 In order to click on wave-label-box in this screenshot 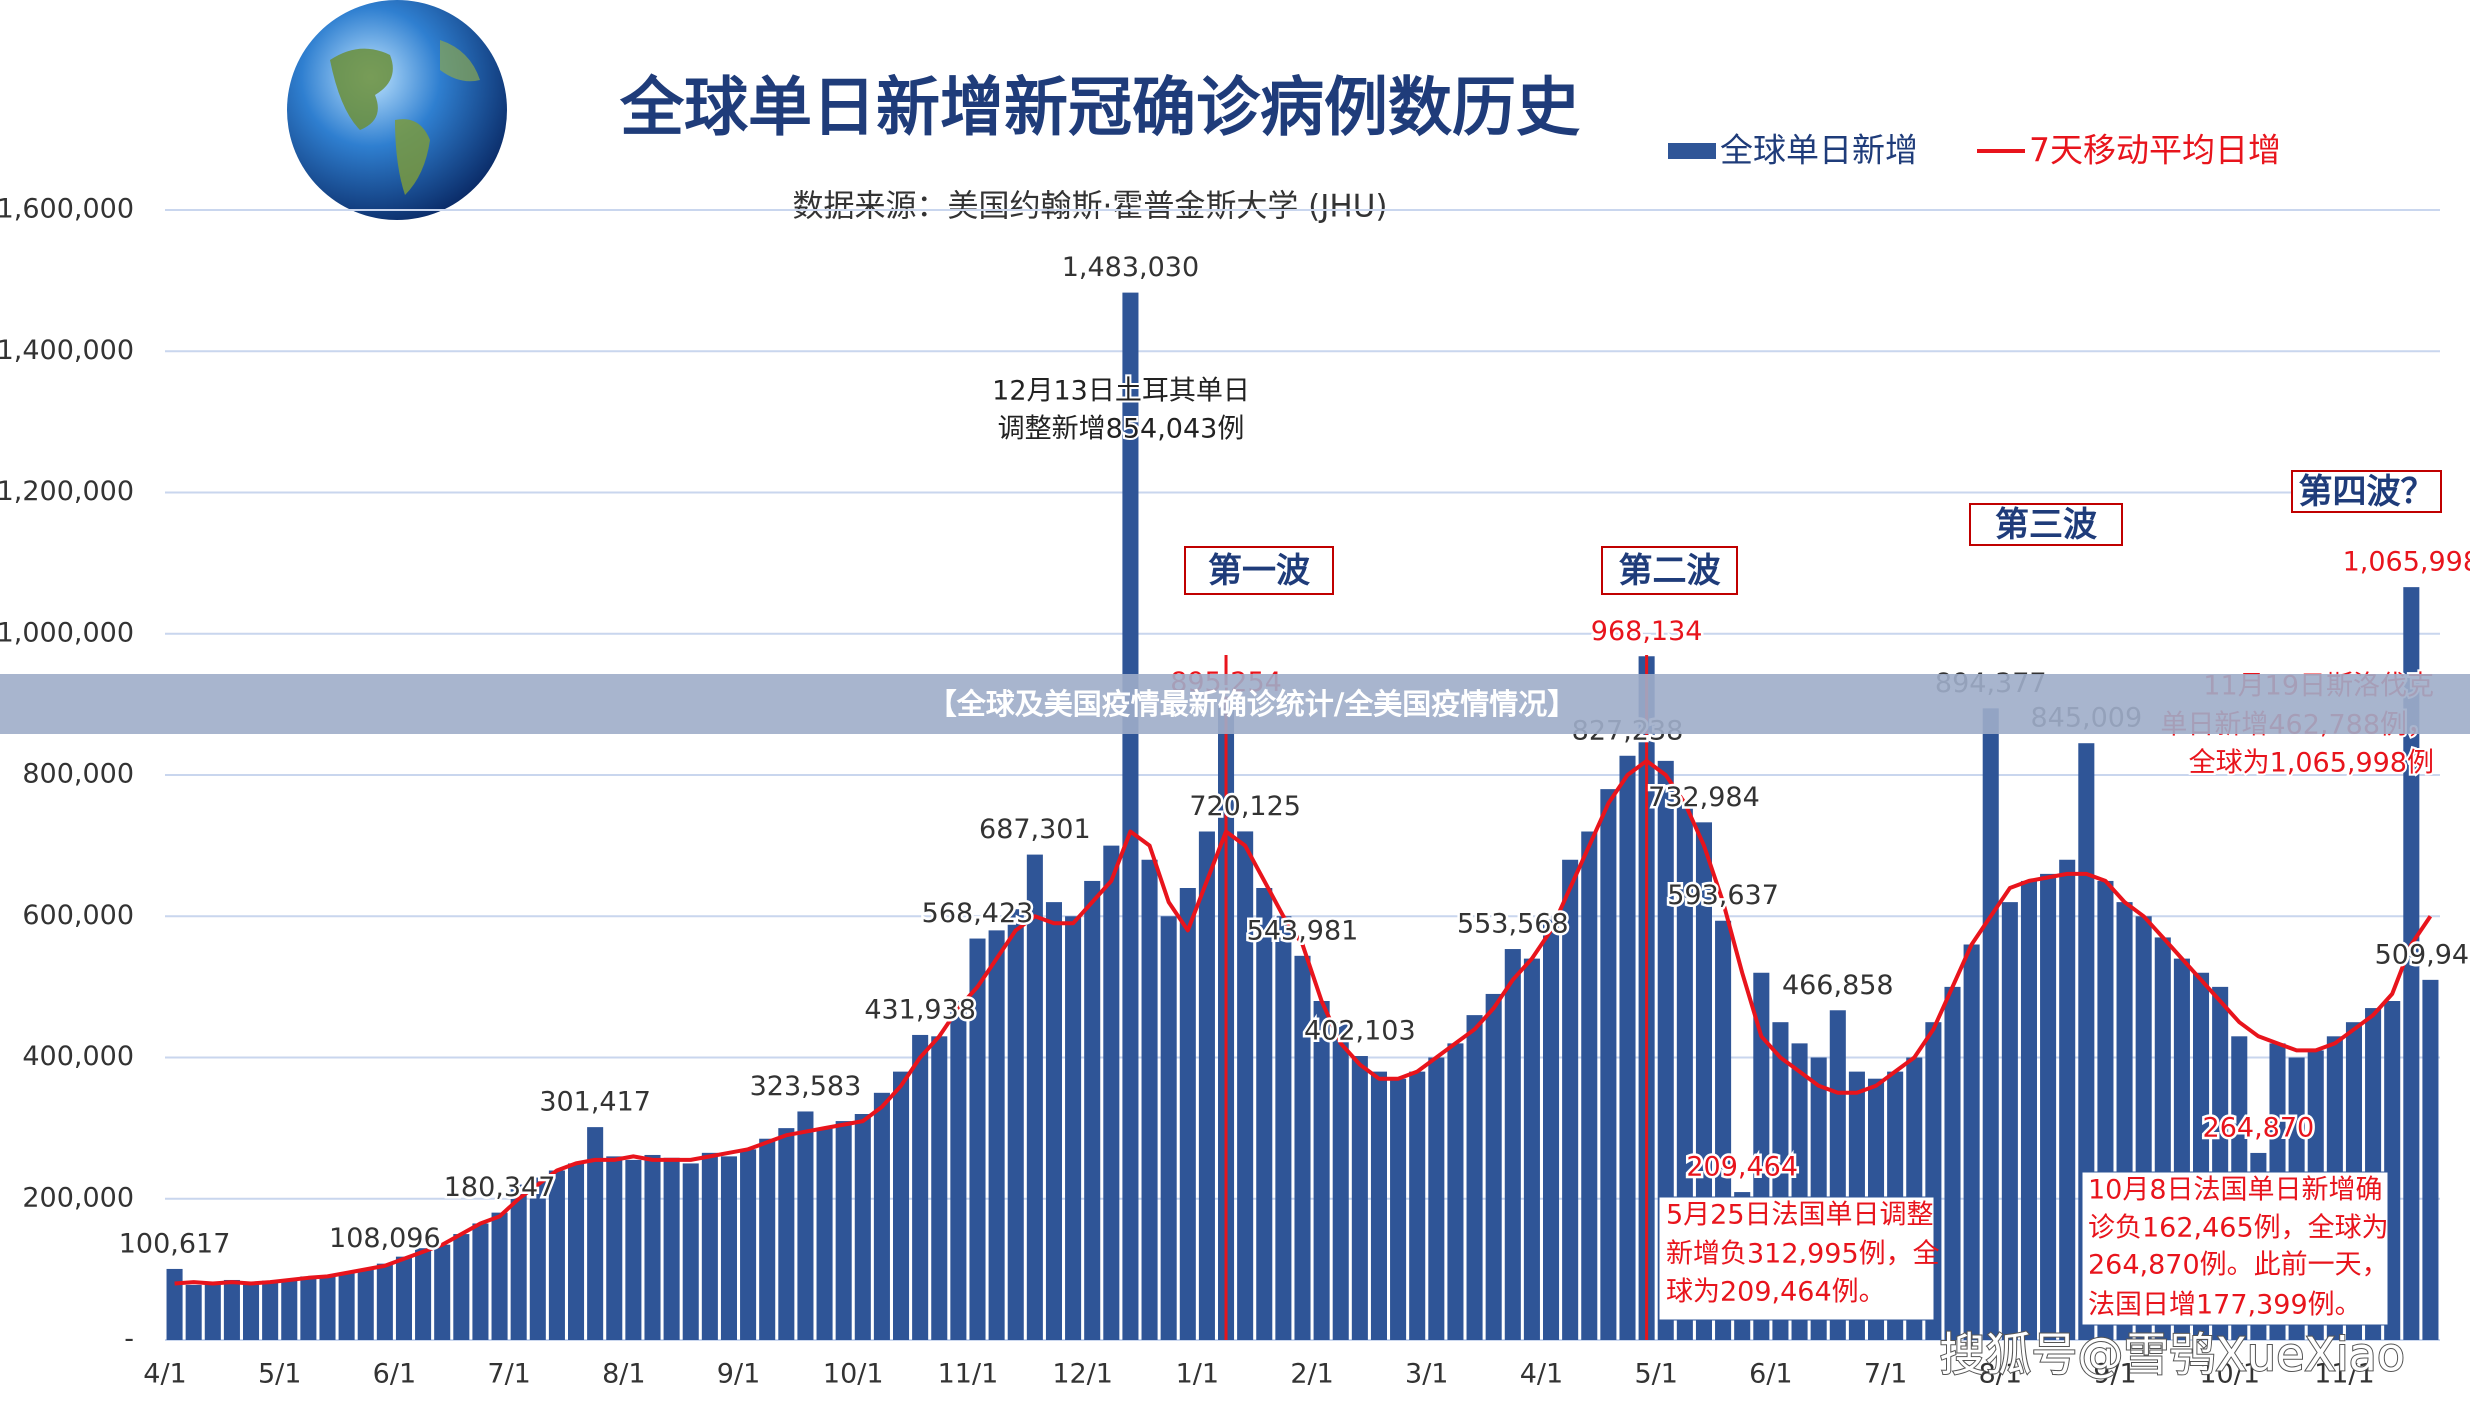, I will do `click(2046, 524)`.